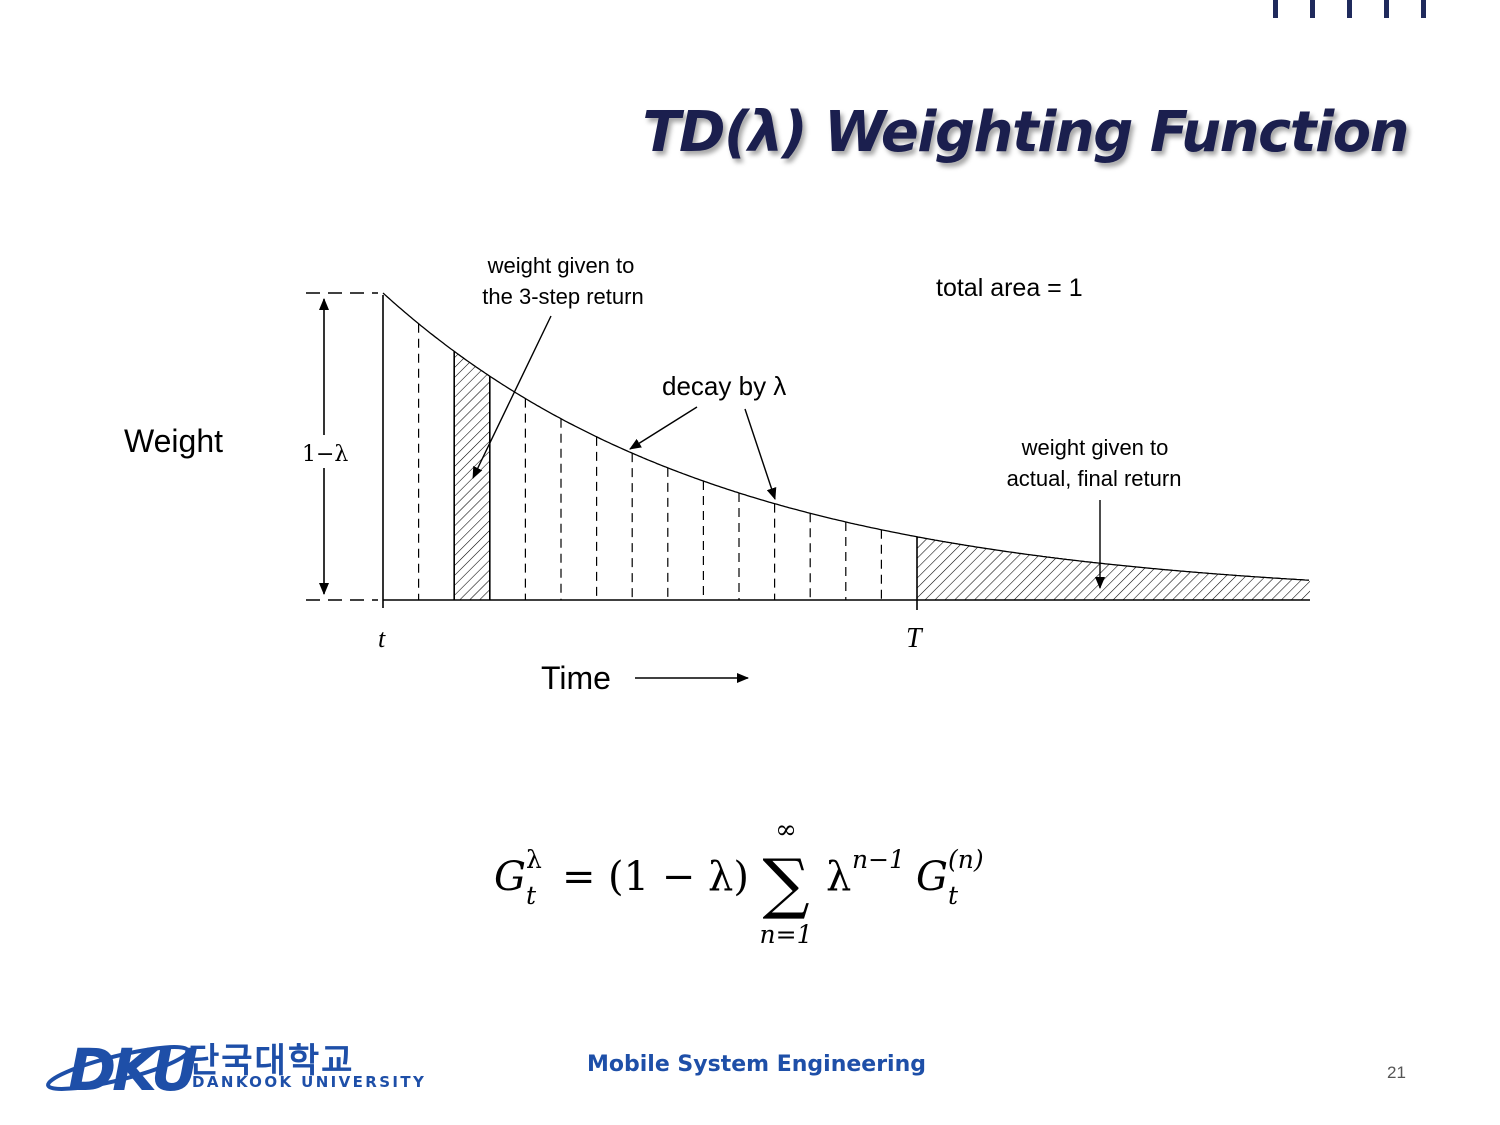  I want to click on formula-G: G, so click(510, 877).